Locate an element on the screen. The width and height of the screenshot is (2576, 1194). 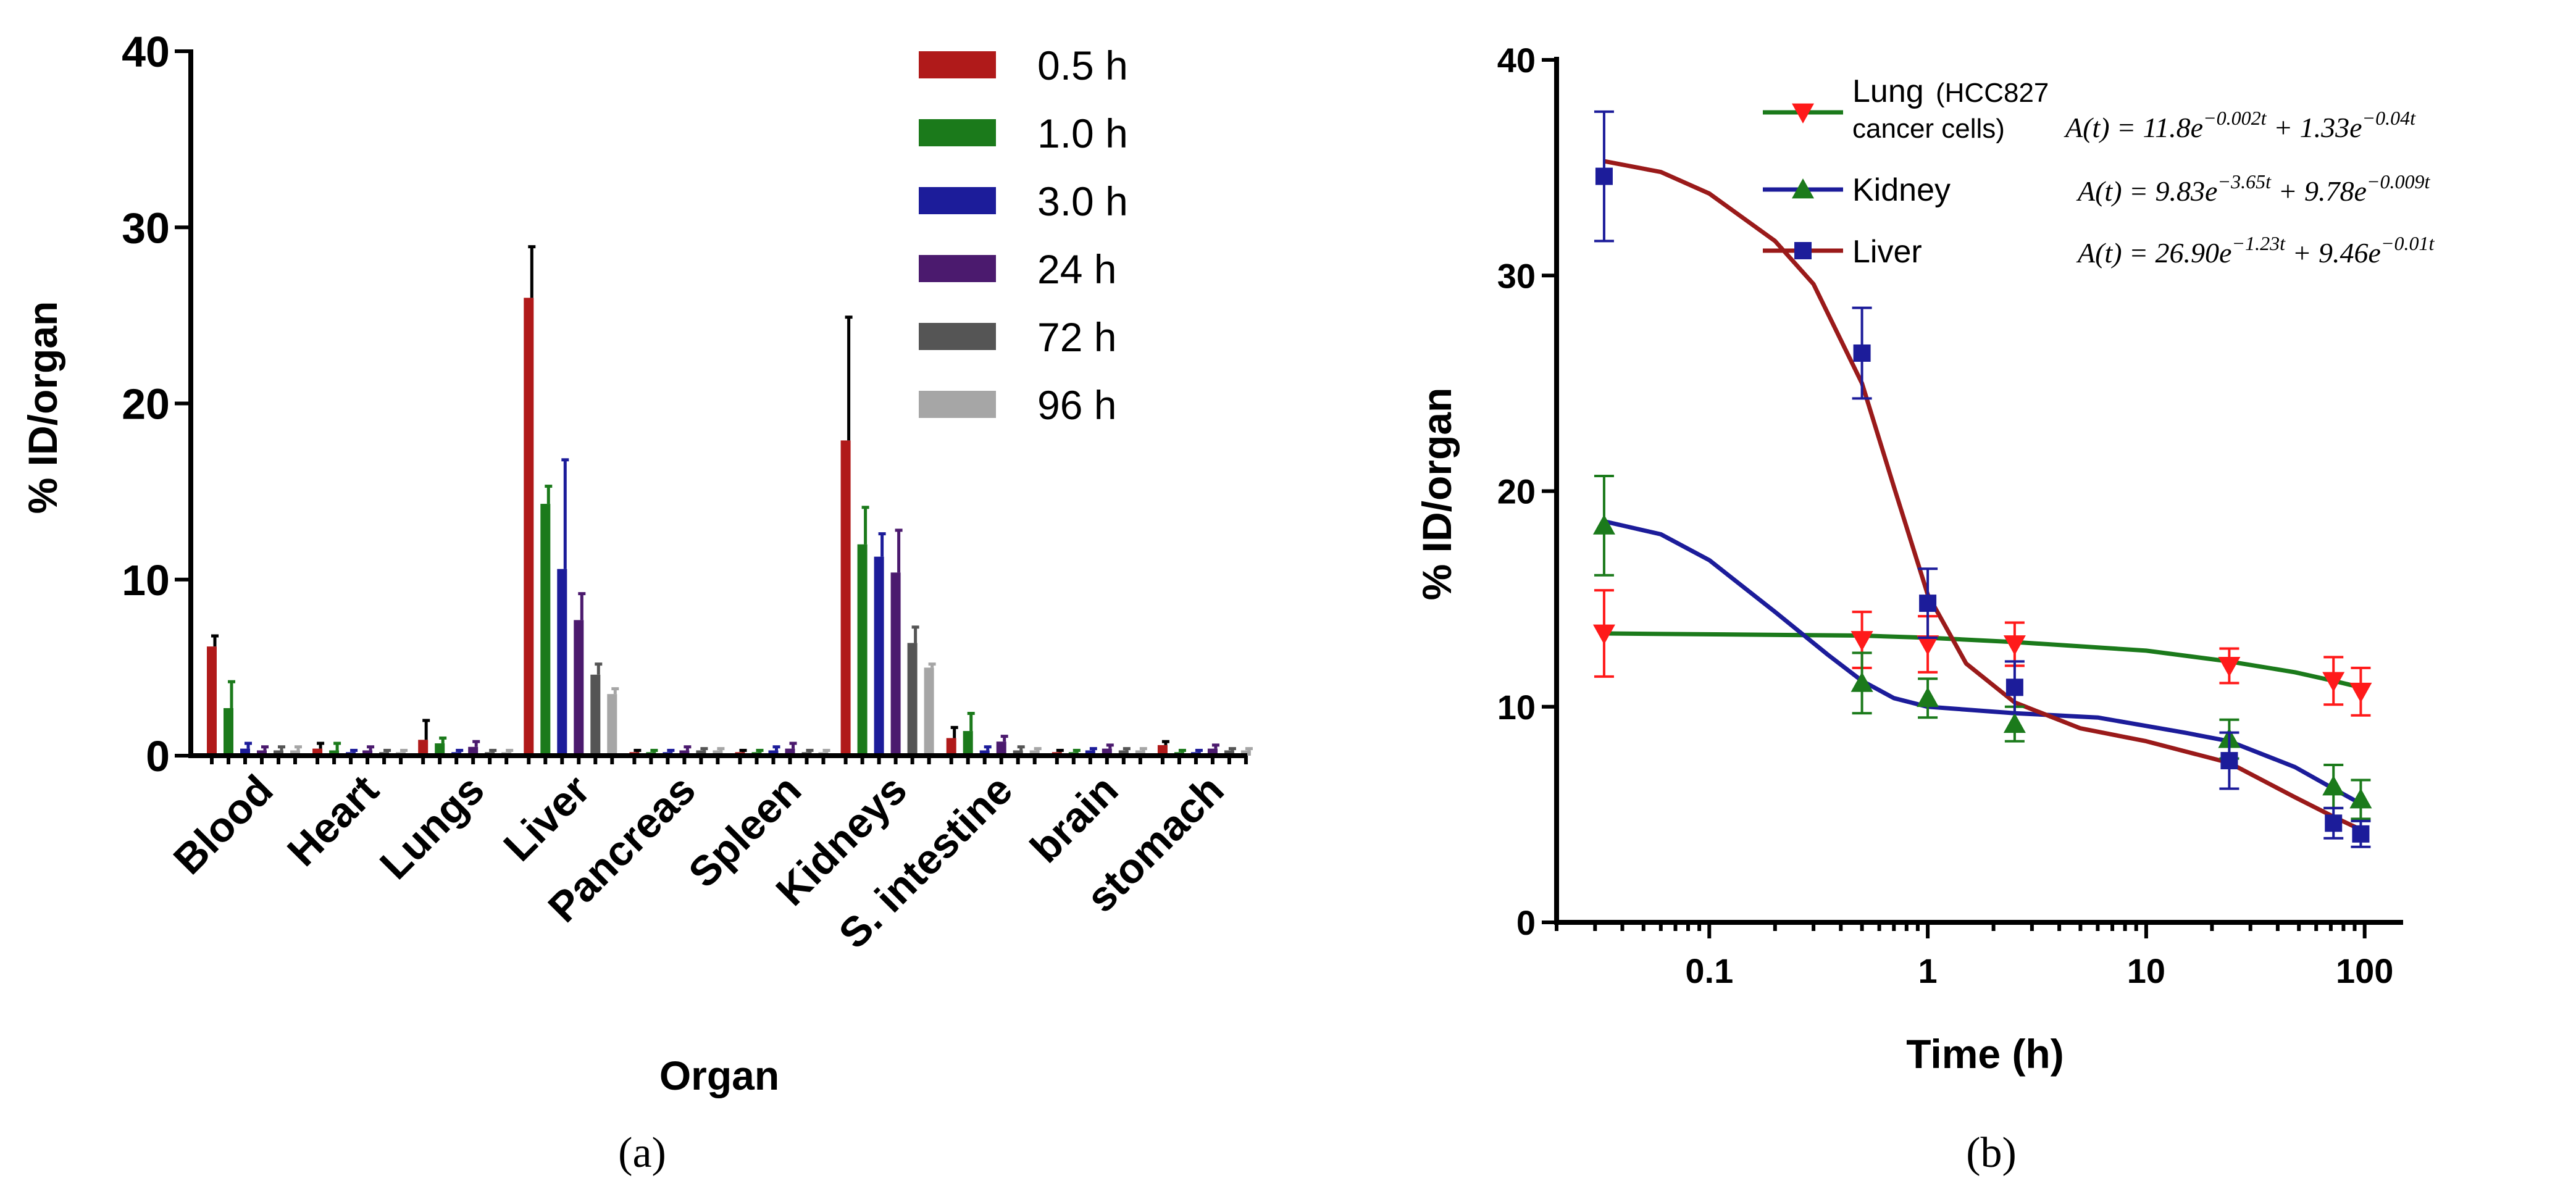
x-axis-label: Time (h) is located at coordinates (1985, 1054).